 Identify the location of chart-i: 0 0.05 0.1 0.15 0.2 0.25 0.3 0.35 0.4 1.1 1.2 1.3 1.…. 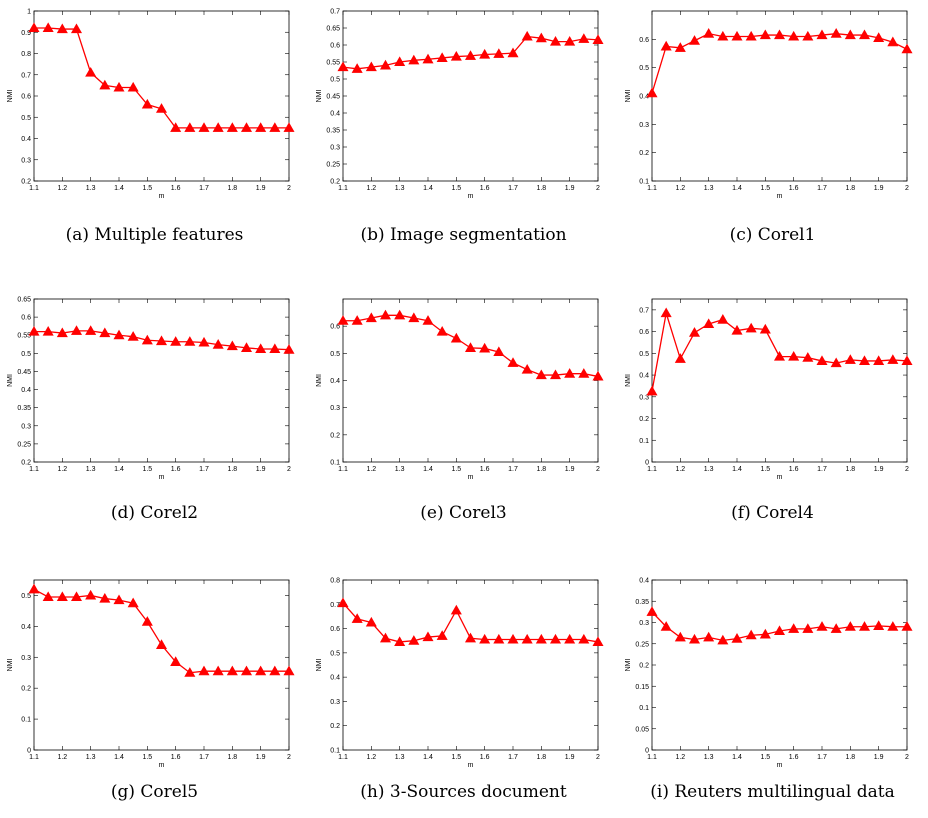
(769, 673).